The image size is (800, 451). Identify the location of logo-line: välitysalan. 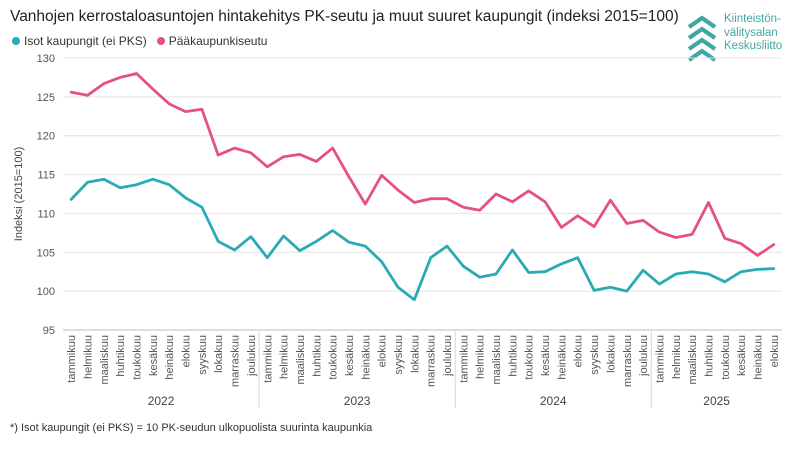
(751, 32).